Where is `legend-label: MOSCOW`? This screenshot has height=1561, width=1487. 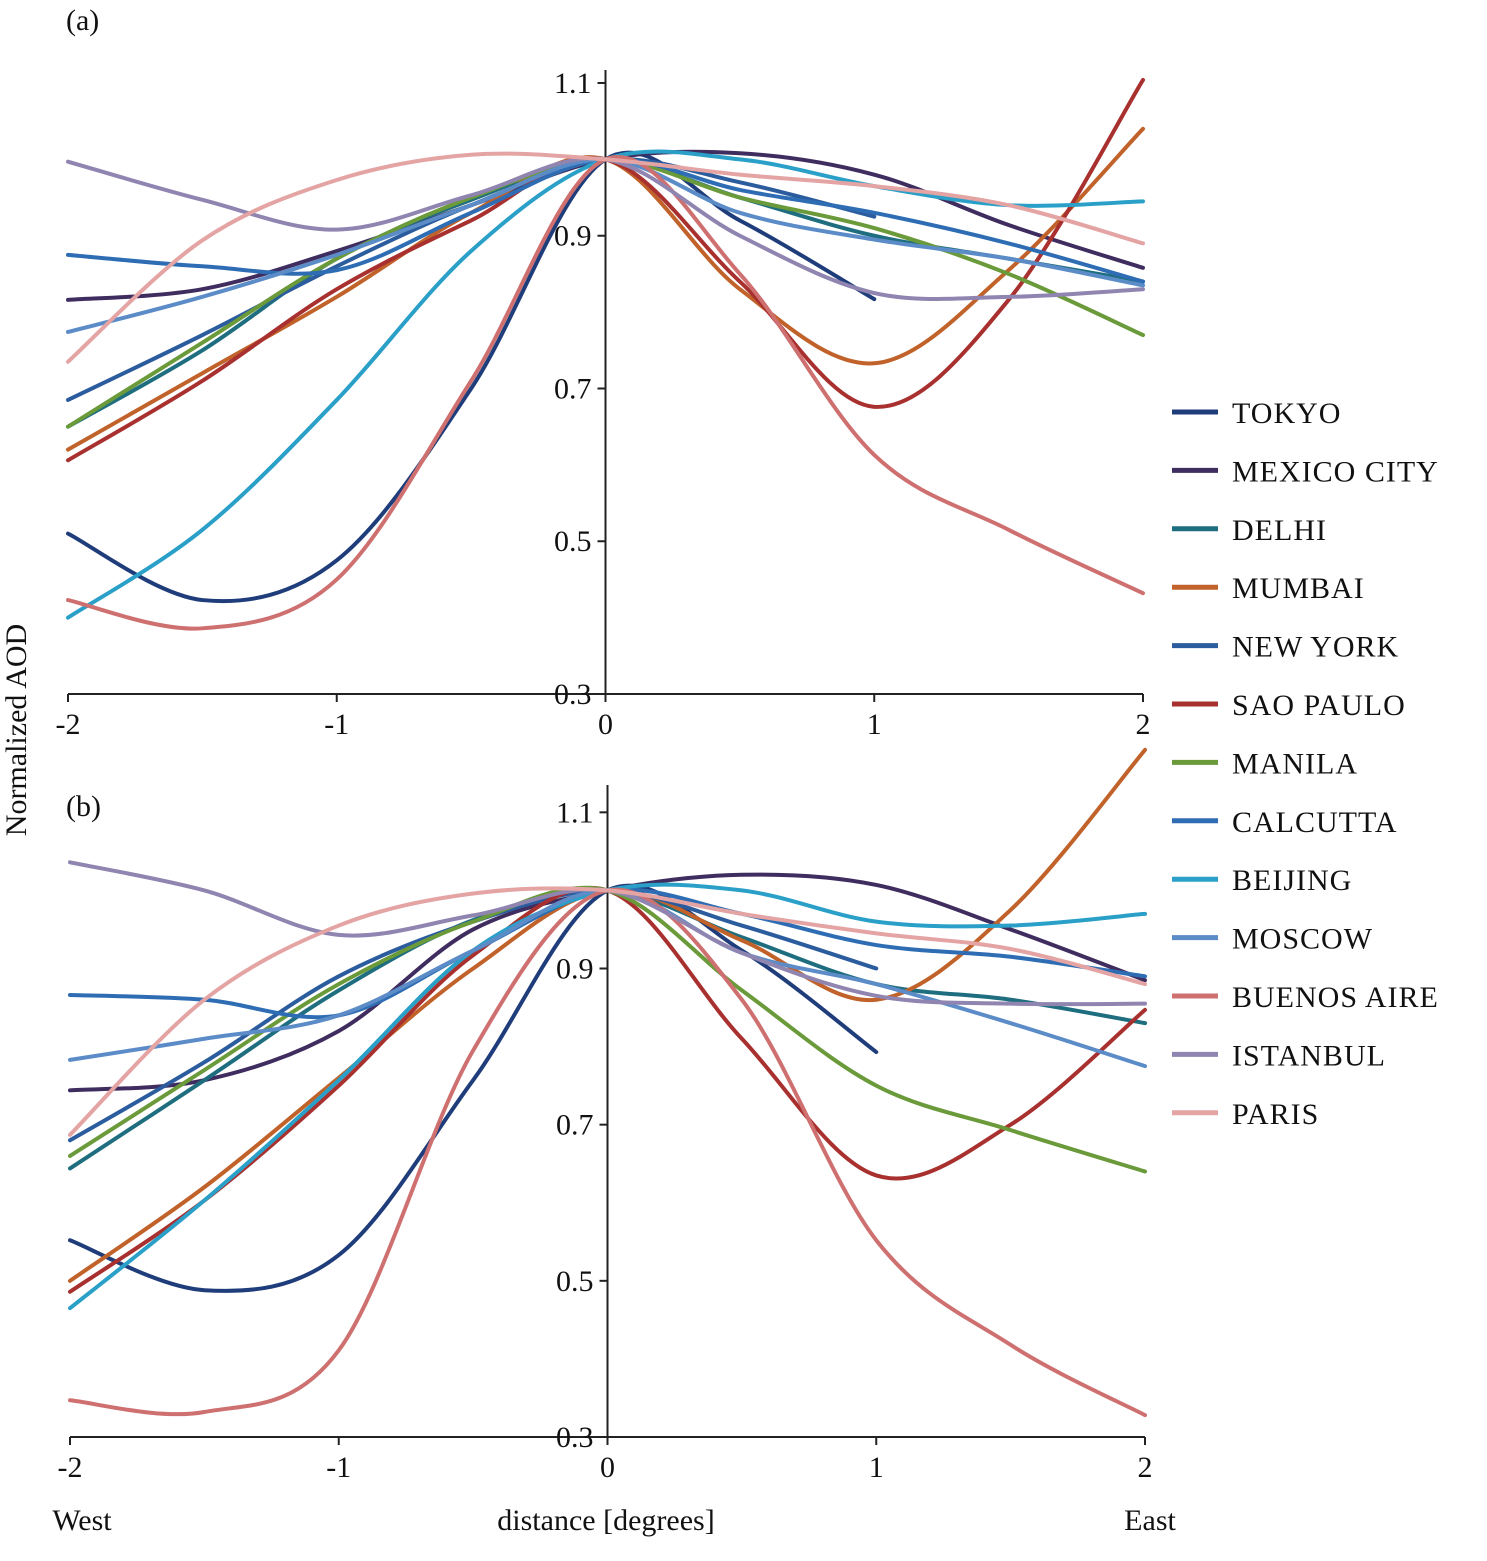 legend-label: MOSCOW is located at coordinates (1302, 939).